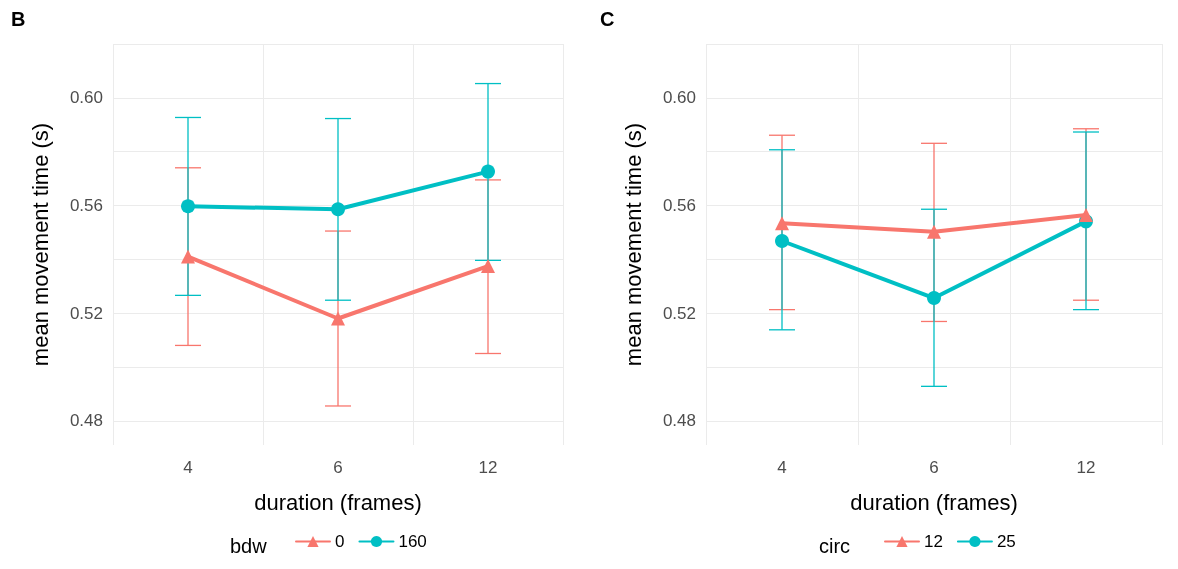 This screenshot has width=1178, height=569. I want to click on legend-label: 0, so click(340, 541).